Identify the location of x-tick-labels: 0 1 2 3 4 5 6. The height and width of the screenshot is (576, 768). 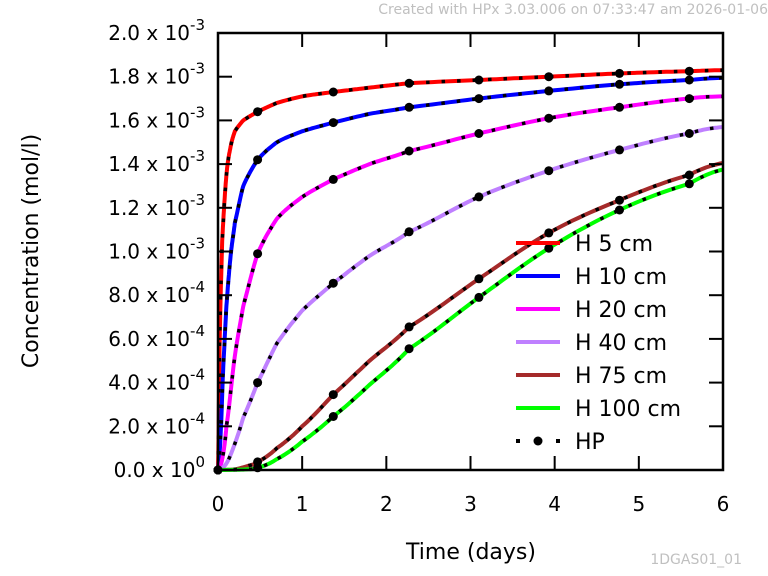
(471, 504).